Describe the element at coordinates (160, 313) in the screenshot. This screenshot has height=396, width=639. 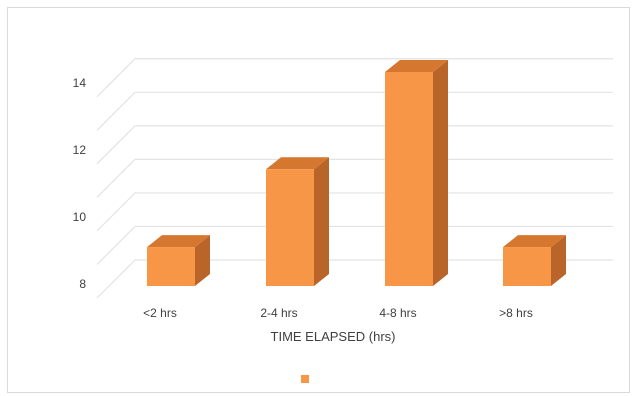
I see `x-tick-label: <2 hrs` at that location.